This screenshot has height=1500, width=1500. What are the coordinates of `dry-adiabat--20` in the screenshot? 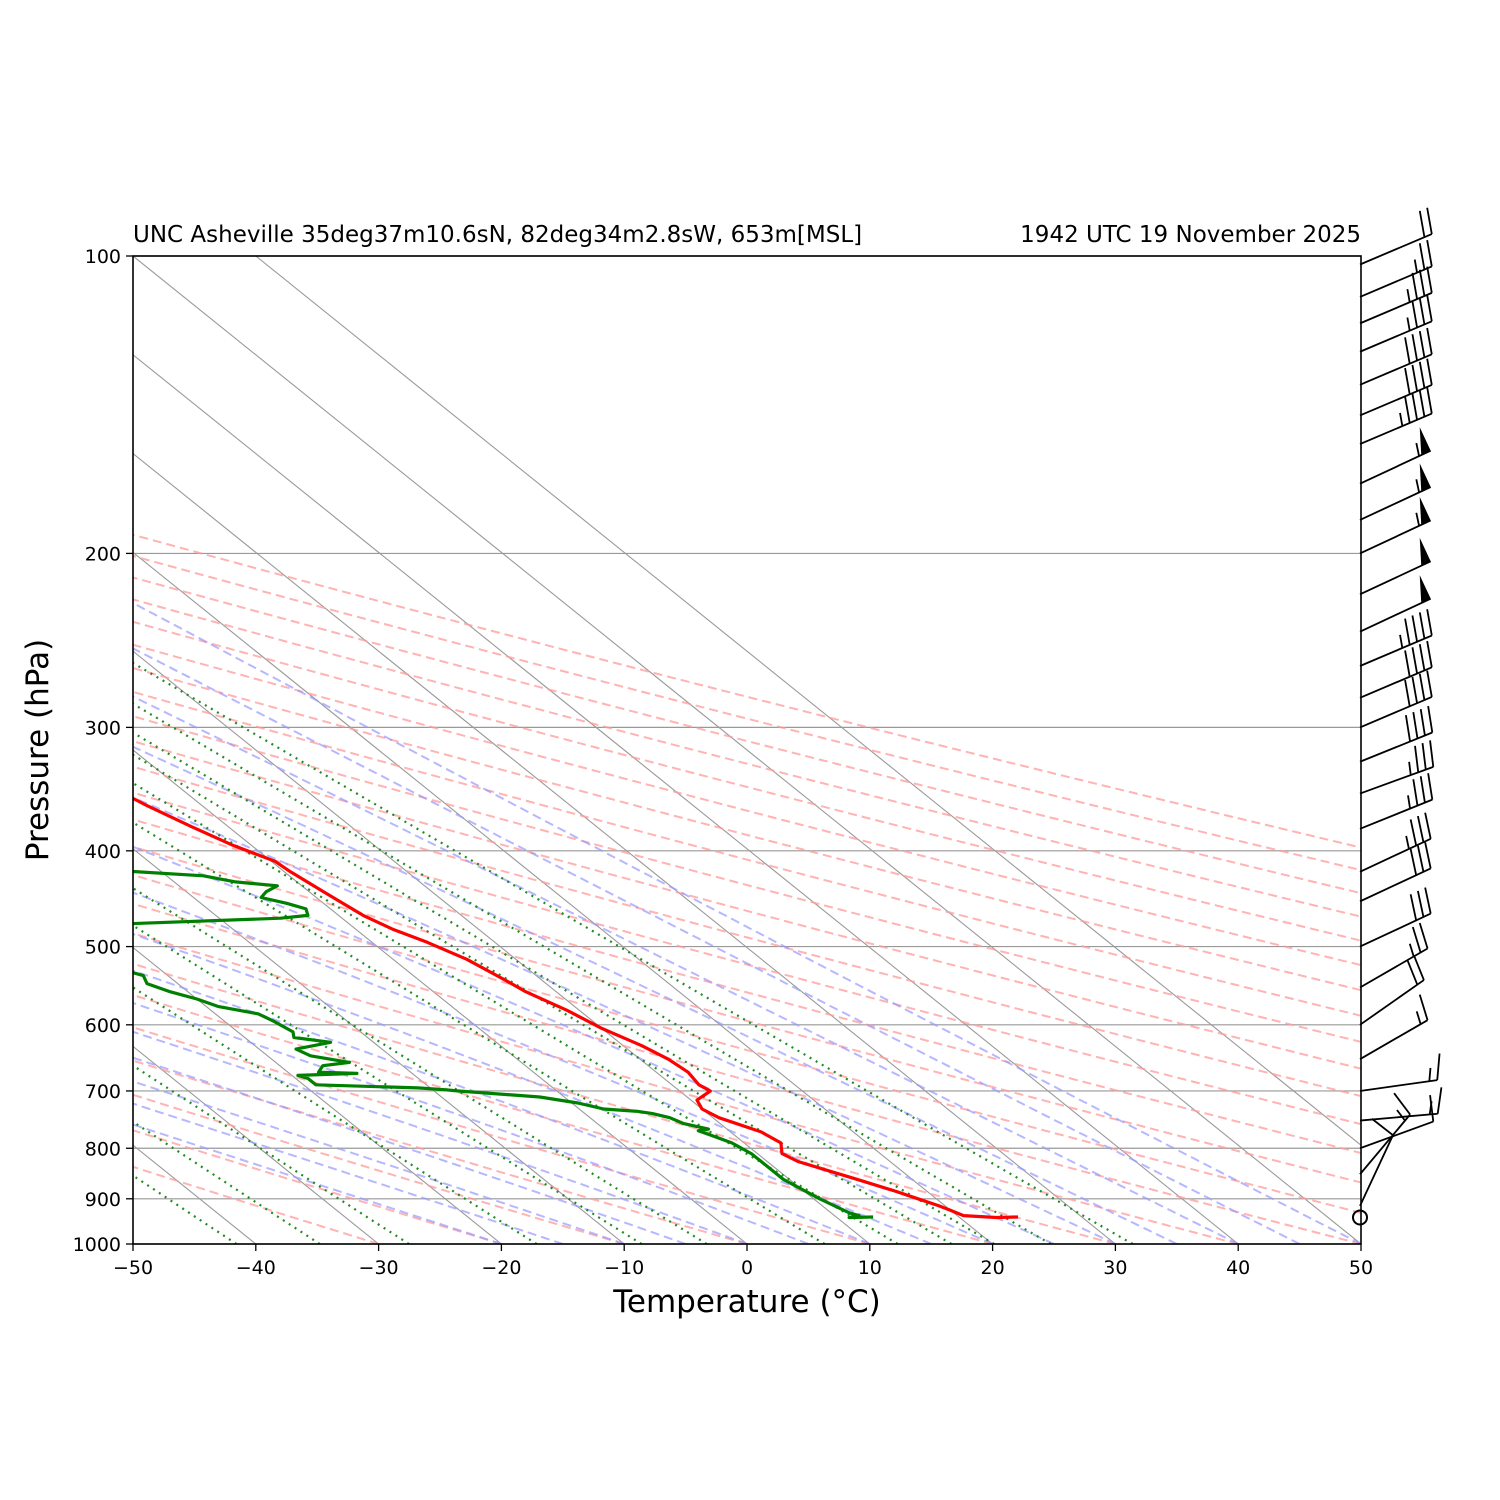 It's located at (317, 1186).